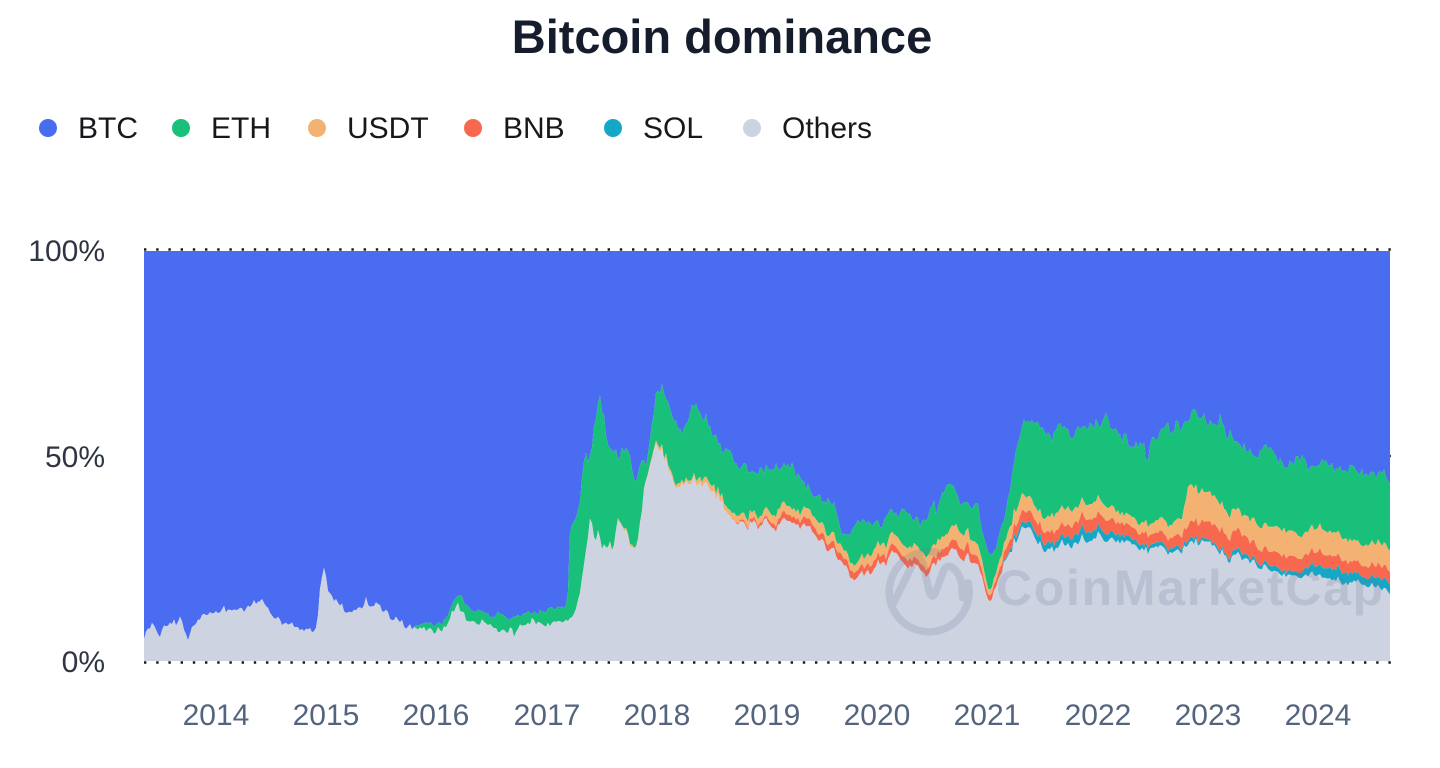  Describe the element at coordinates (388, 128) in the screenshot. I see `svg-text: USDT` at that location.